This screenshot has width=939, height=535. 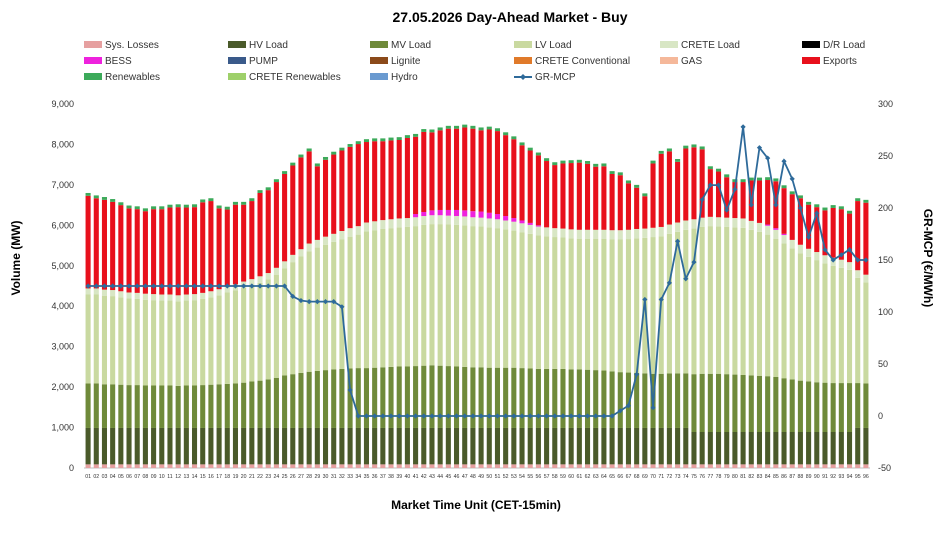 I want to click on legend-label: D/R Load, so click(x=844, y=45).